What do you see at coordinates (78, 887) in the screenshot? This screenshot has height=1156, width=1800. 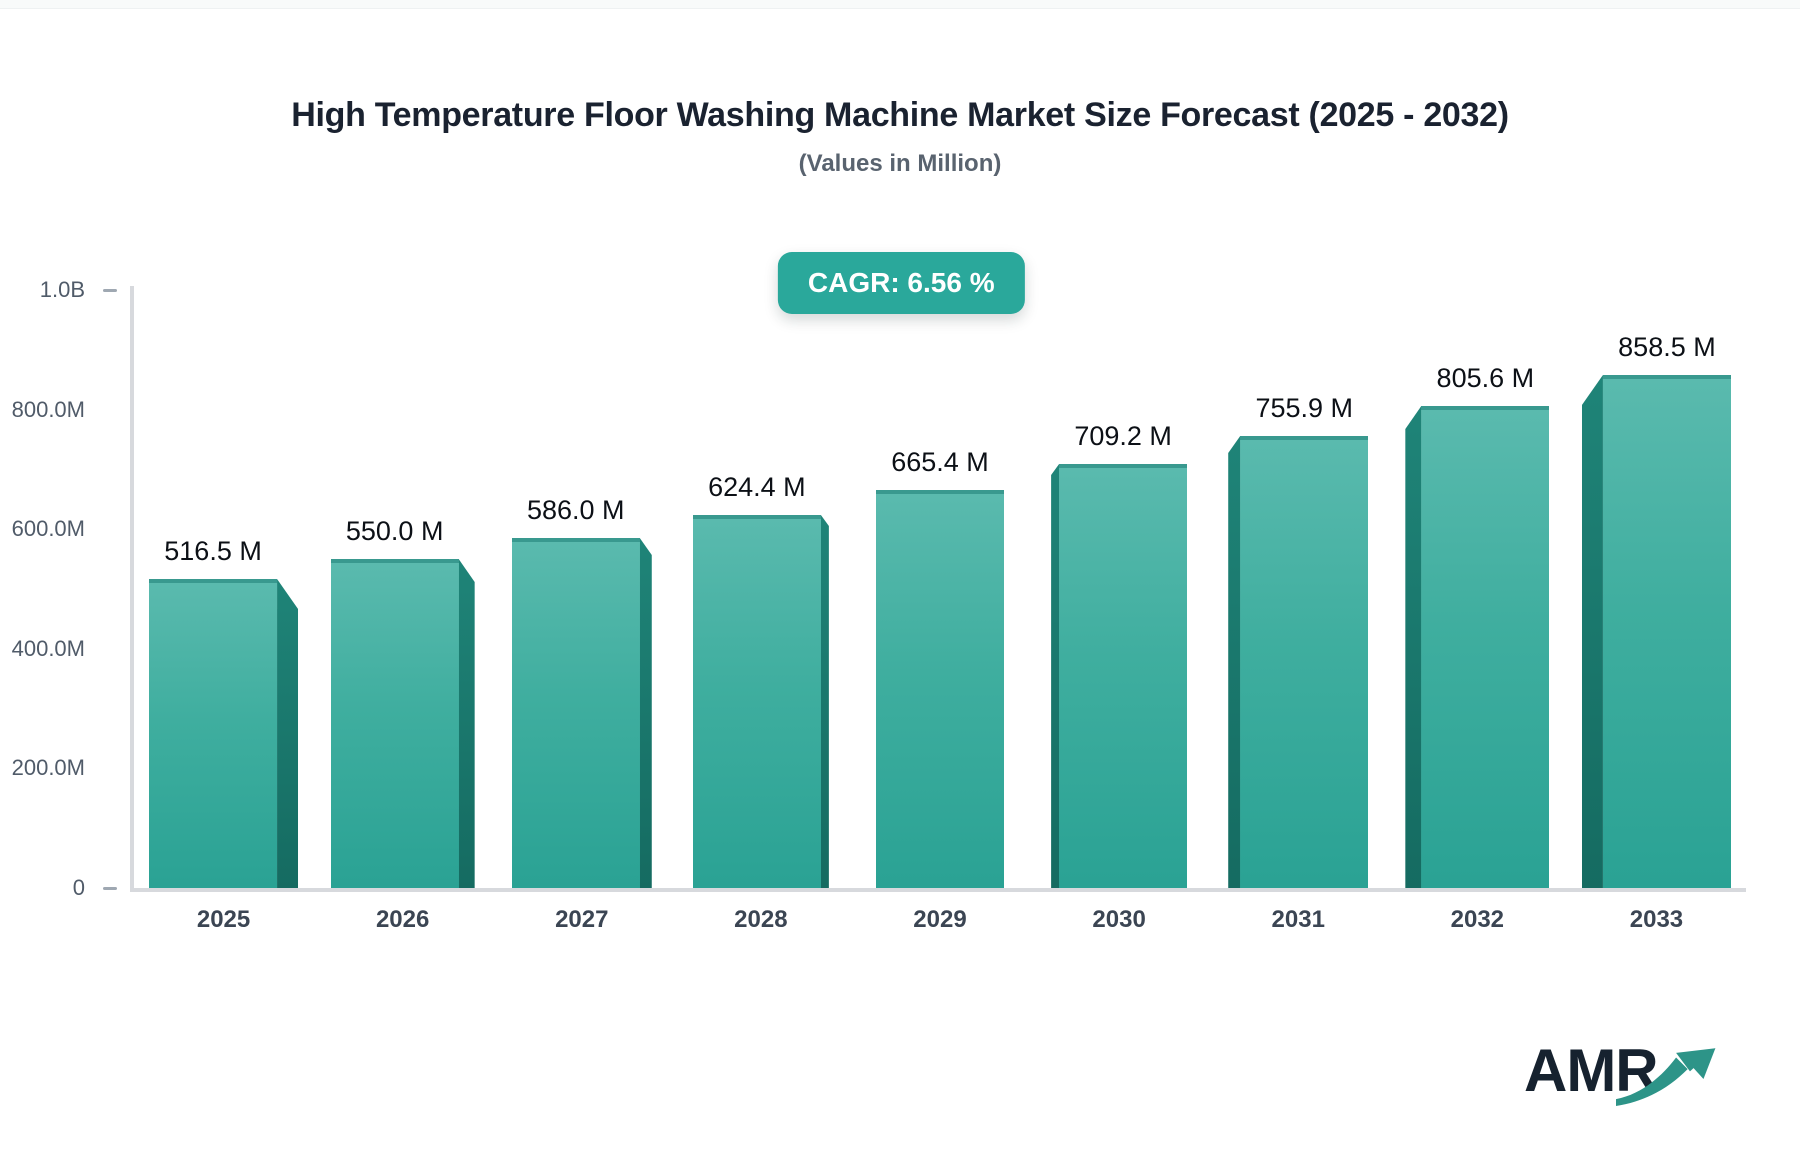 I see `y-axis-tick-label: 0` at bounding box center [78, 887].